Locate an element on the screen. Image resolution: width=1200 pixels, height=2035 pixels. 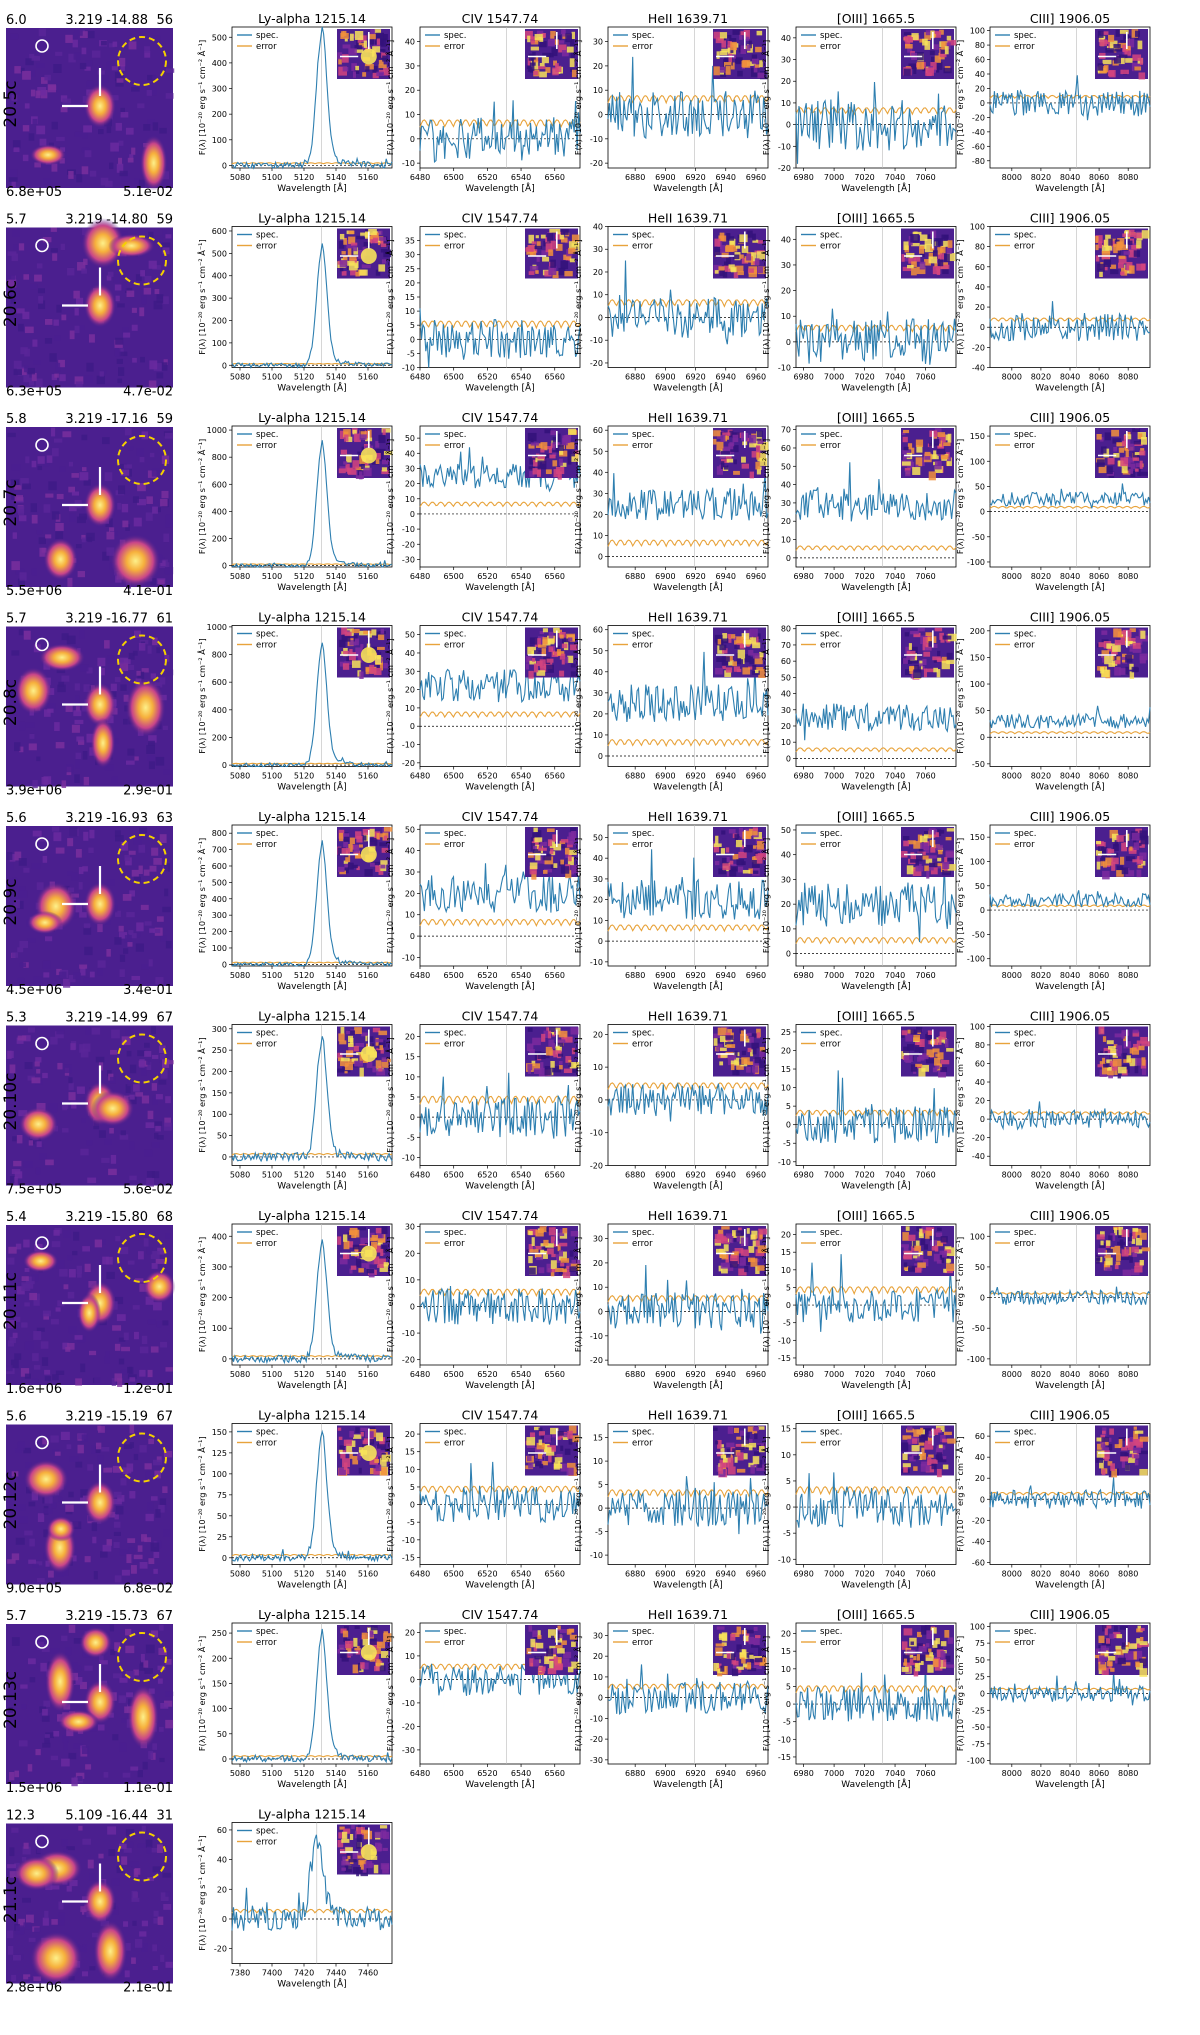
x-tick-label: 6900 is located at coordinates (665, 576).